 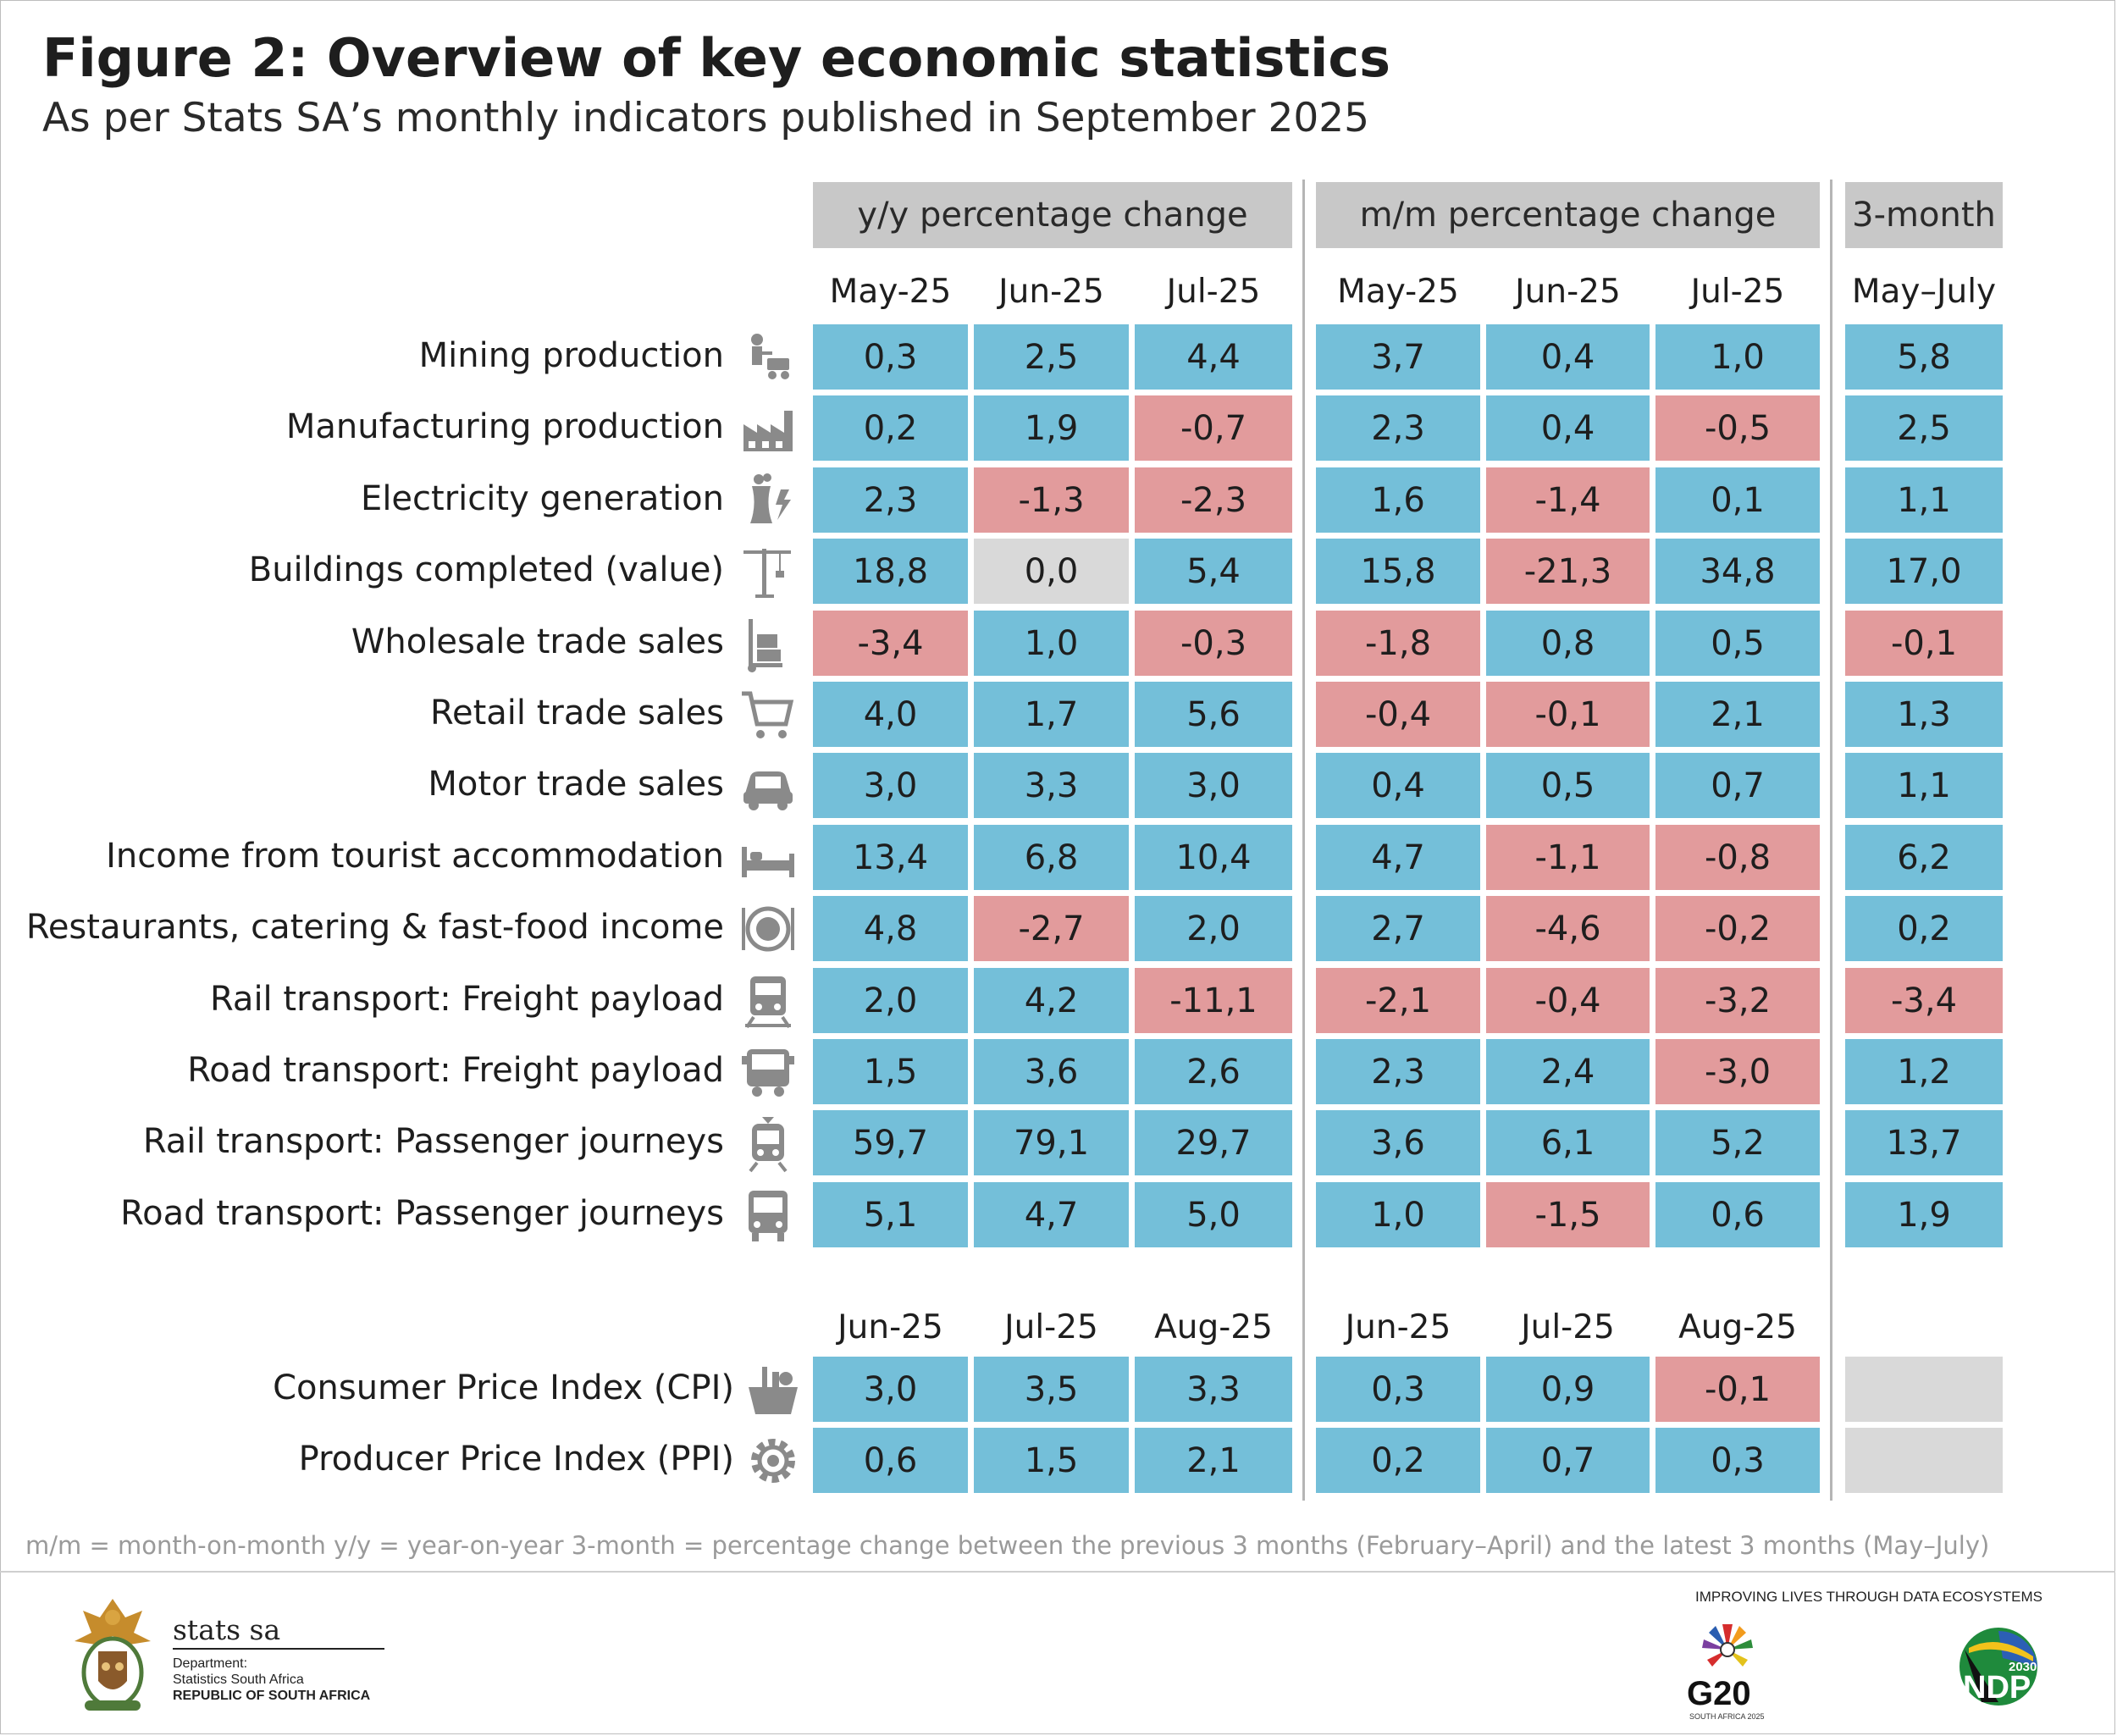 I want to click on data-cell: 13,7, so click(x=1924, y=1142).